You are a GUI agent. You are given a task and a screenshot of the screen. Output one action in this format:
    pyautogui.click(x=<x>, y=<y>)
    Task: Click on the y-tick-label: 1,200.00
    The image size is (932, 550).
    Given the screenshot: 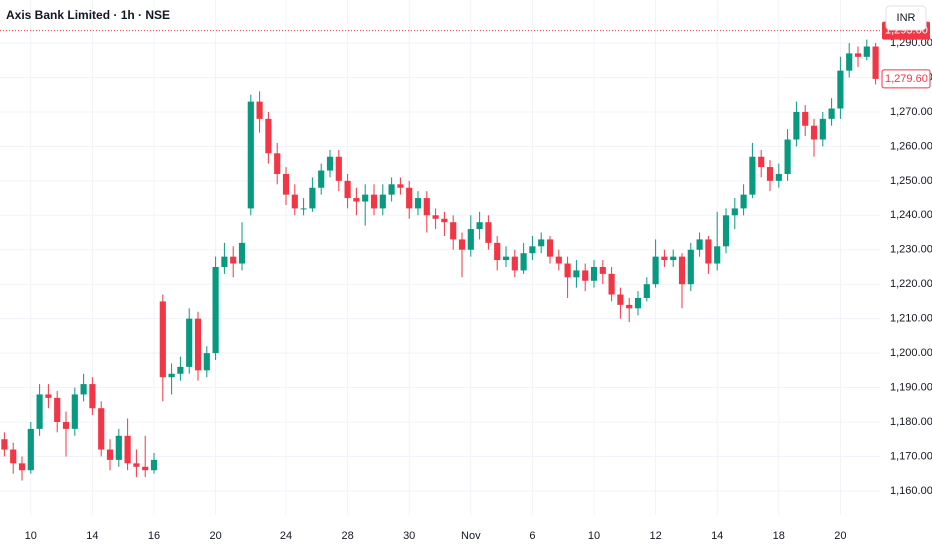 What is the action you would take?
    pyautogui.click(x=911, y=353)
    